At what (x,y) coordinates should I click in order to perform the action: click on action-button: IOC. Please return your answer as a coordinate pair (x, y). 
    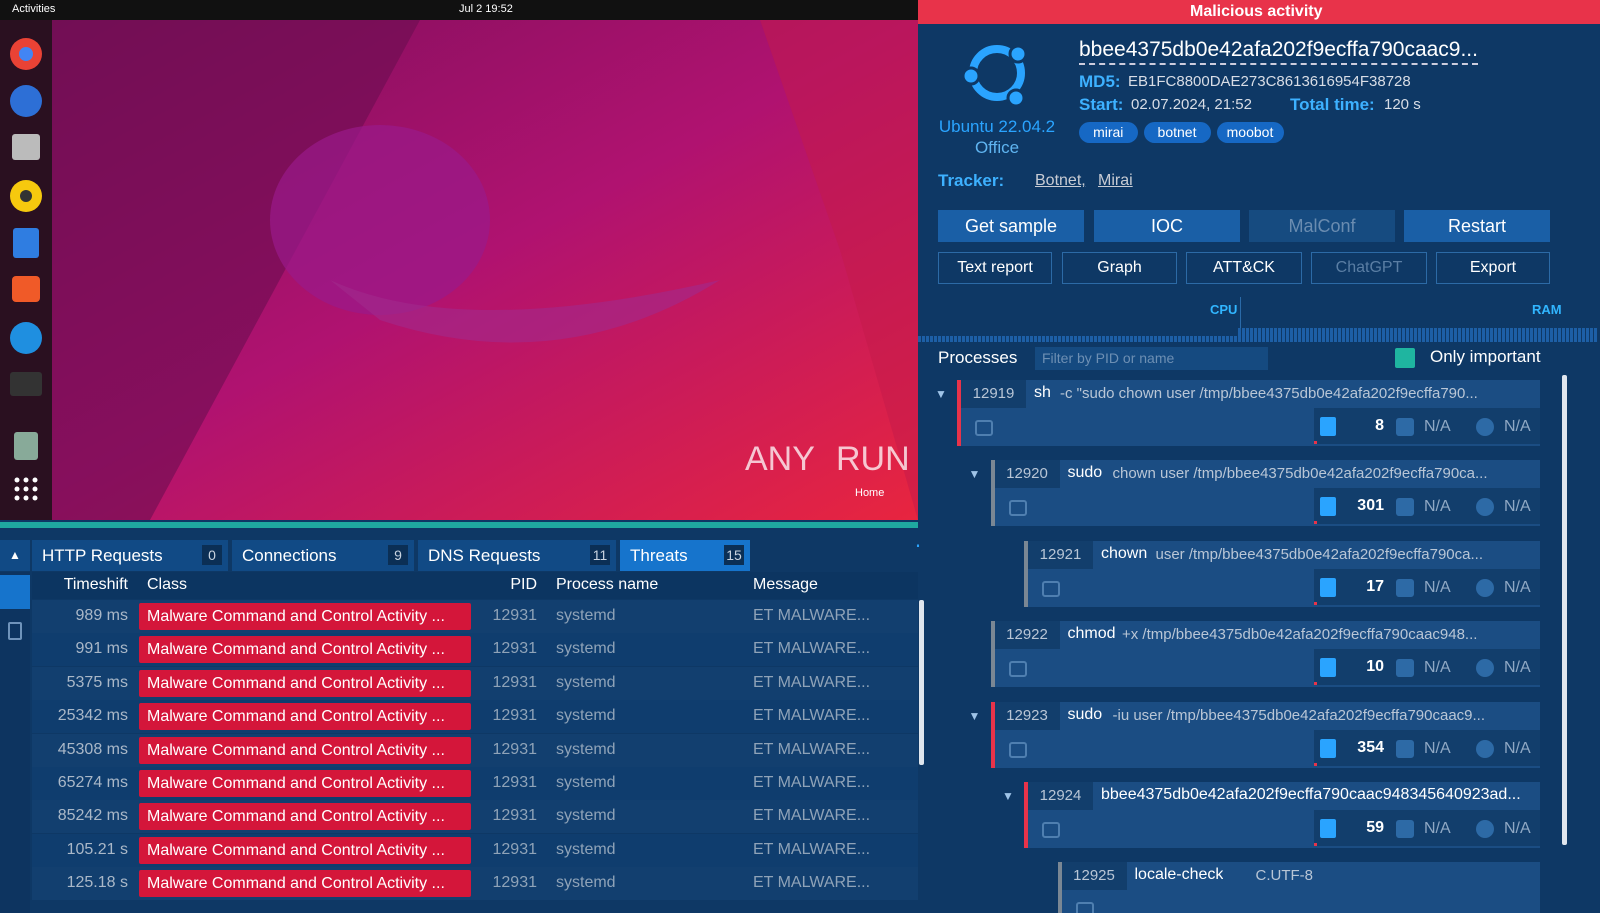
    Looking at the image, I should click on (1167, 226).